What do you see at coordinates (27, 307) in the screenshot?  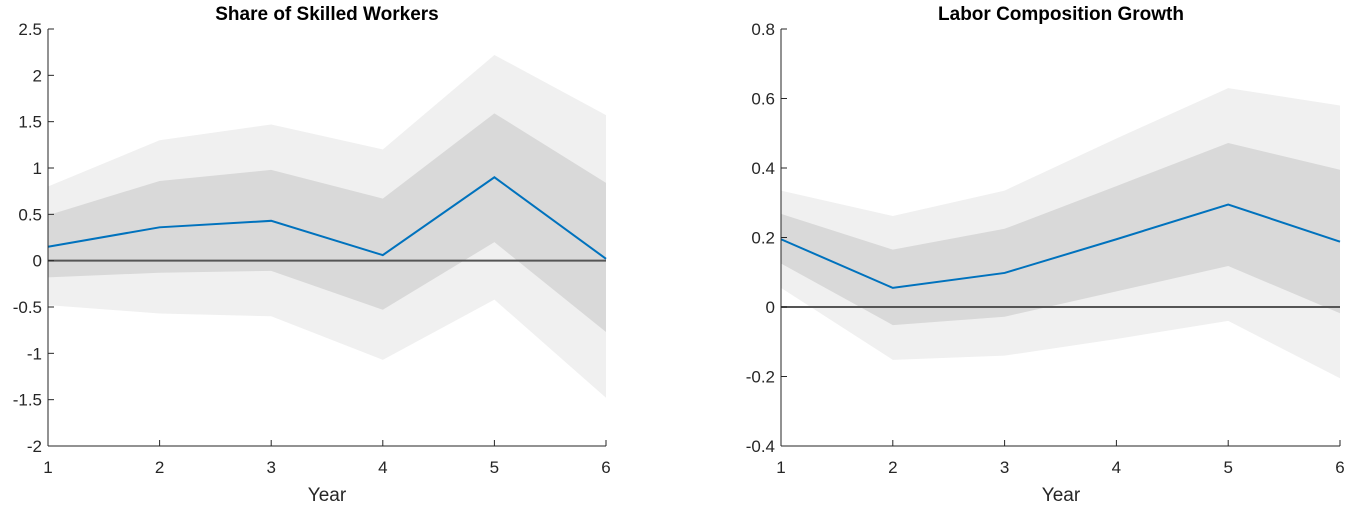 I see `y-tick-label: -0.5` at bounding box center [27, 307].